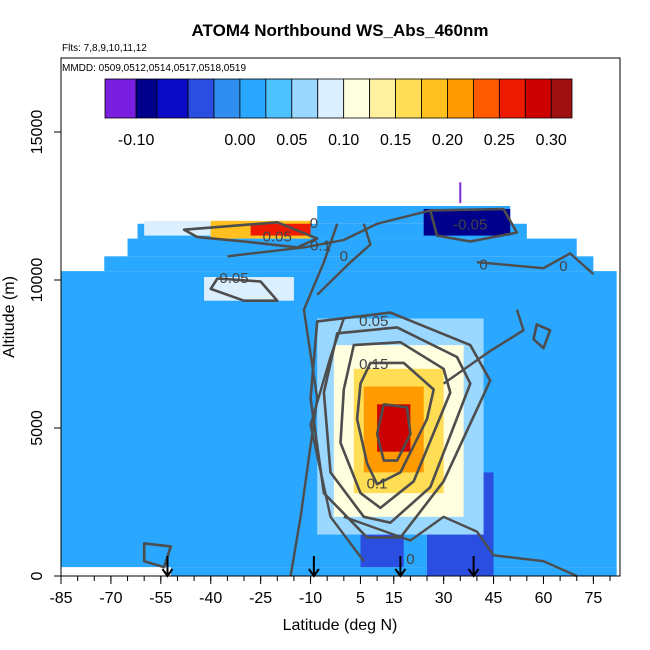 The width and height of the screenshot is (650, 650). Describe the element at coordinates (360, 598) in the screenshot. I see `x-tick-label: 5` at that location.